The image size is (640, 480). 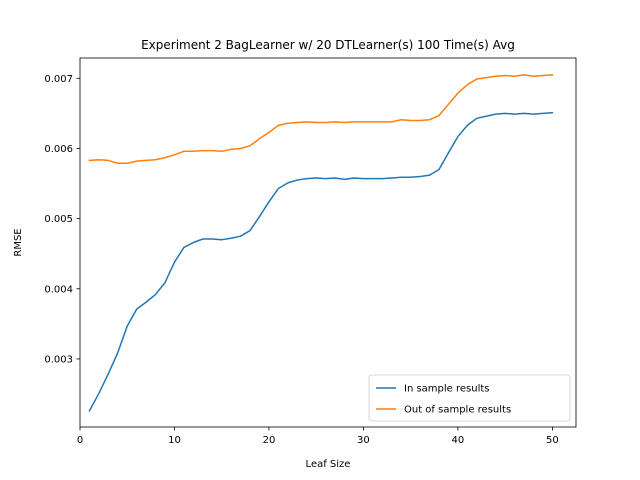 What do you see at coordinates (269, 440) in the screenshot?
I see `x-tick-label: 20` at bounding box center [269, 440].